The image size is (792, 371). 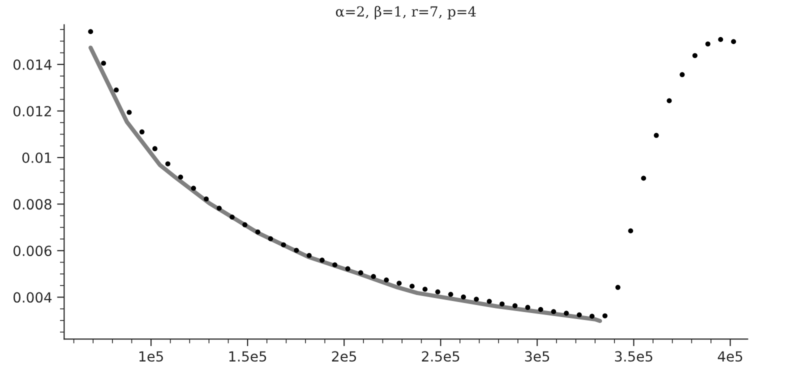 I want to click on y-tick-label: 0.008, so click(x=33, y=204).